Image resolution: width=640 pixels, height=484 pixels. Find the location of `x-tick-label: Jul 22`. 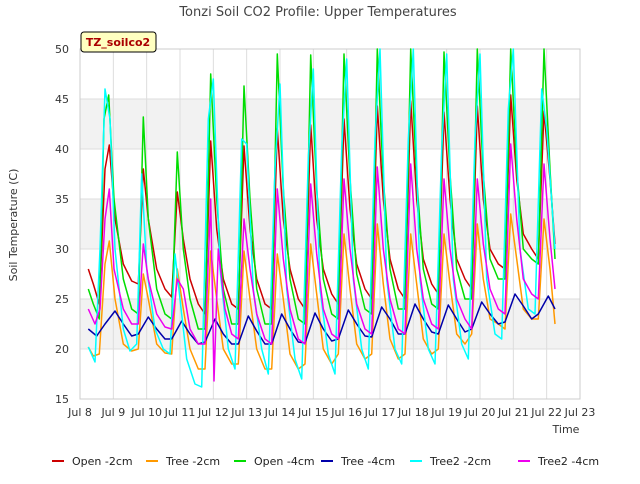

x-tick-label: Jul 22 is located at coordinates (546, 412).